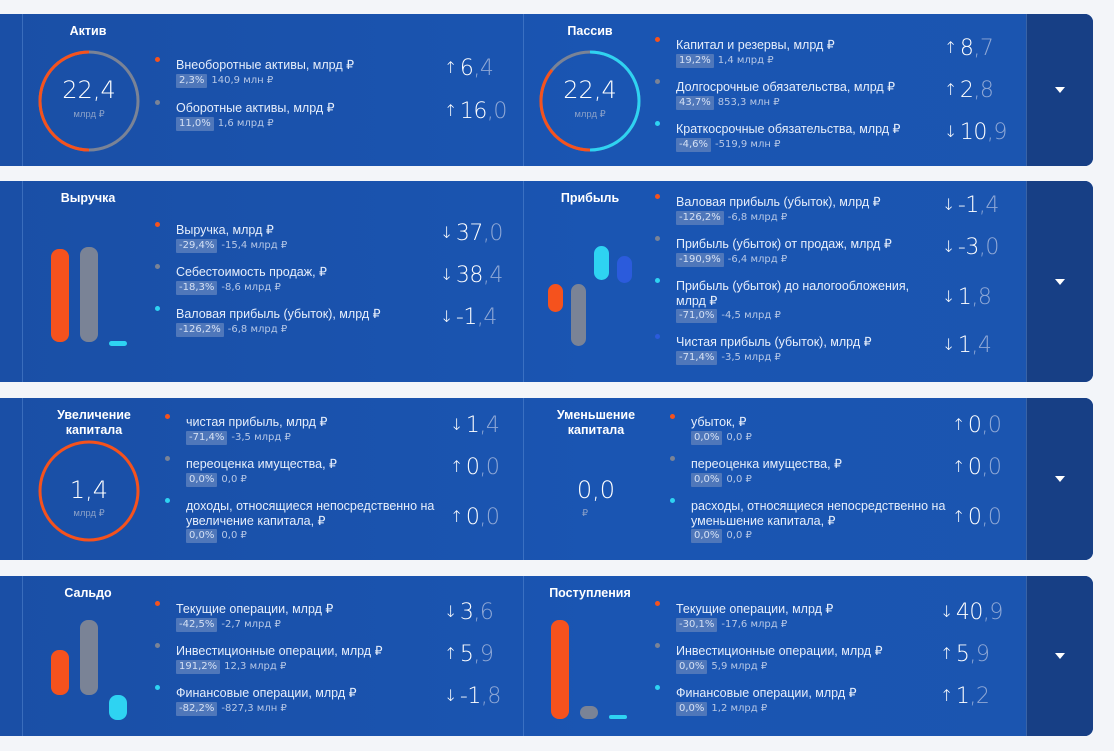 The height and width of the screenshot is (751, 1114). Describe the element at coordinates (966, 90) in the screenshot. I see `value-integer: 2` at that location.